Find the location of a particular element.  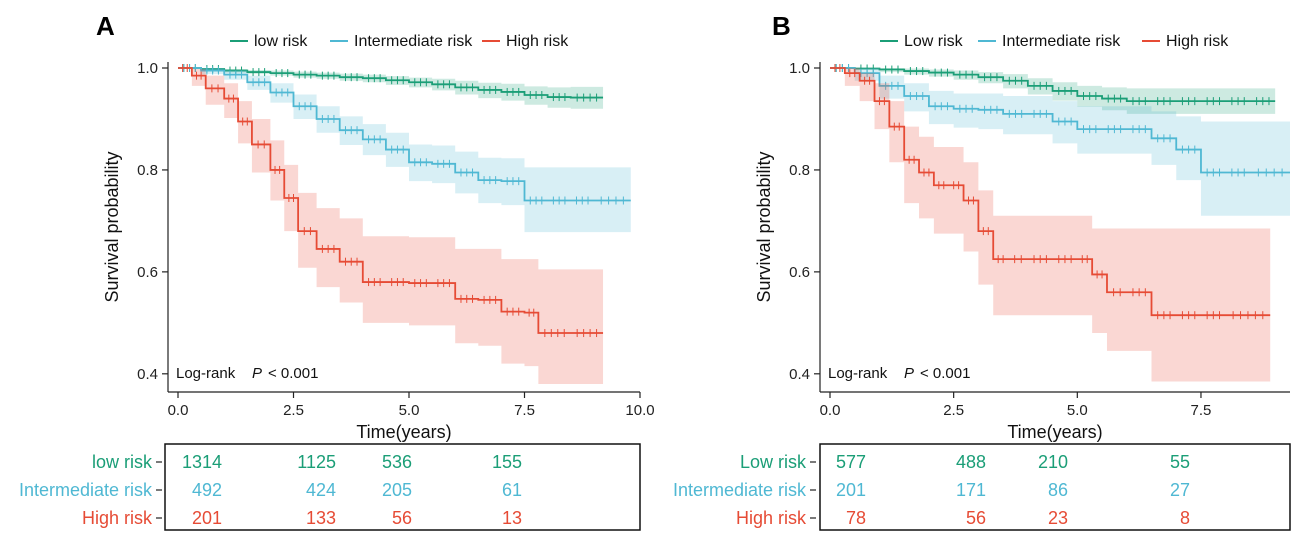

risk-count: 1314 is located at coordinates (202, 462).